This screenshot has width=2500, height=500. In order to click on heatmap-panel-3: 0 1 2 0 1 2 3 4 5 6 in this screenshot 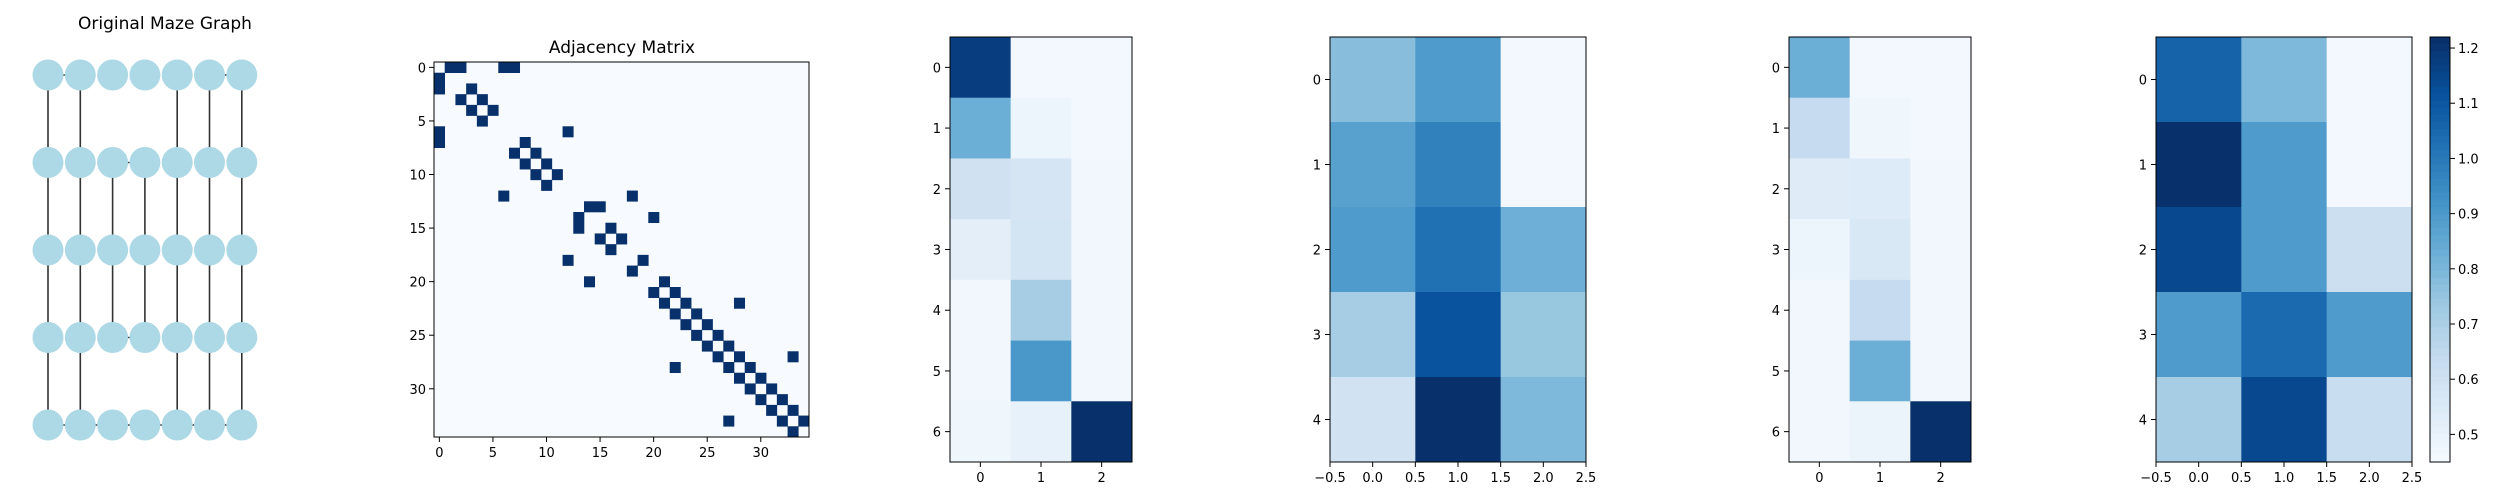, I will do `click(1872, 261)`.